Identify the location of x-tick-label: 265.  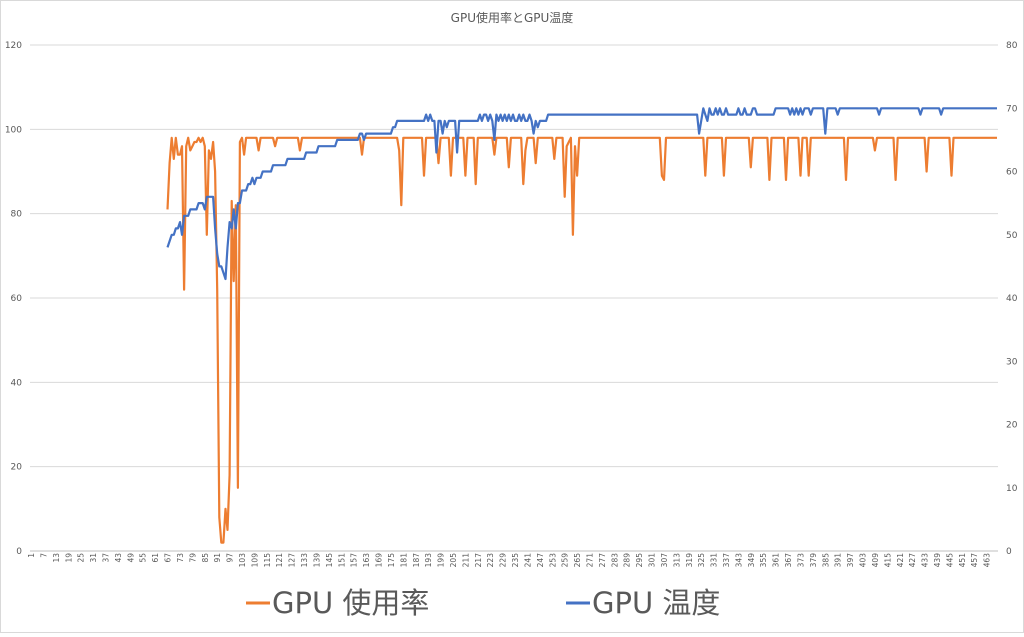
(577, 560).